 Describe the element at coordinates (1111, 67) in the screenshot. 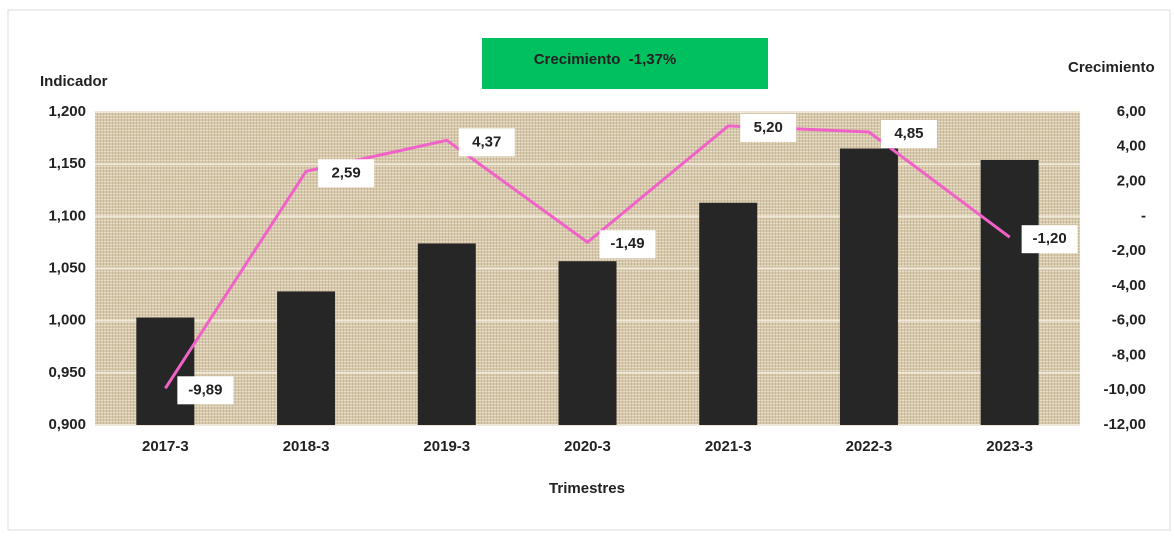

I see `y2-axis-title: Crecimiento` at that location.